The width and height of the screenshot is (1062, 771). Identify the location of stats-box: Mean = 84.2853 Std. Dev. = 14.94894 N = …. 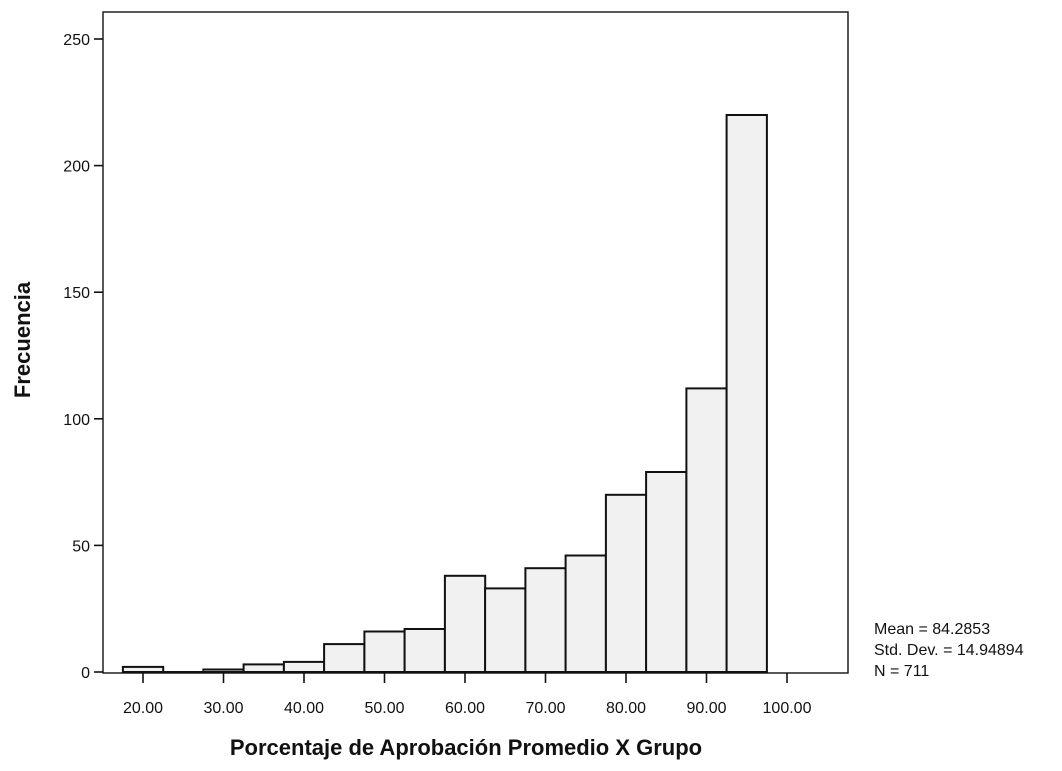
(949, 650).